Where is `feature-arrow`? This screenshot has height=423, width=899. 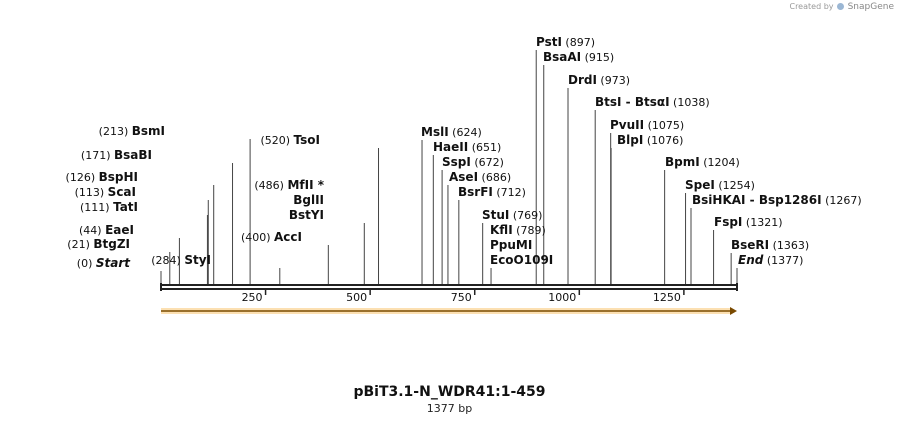
feature-arrow is located at coordinates (449, 311).